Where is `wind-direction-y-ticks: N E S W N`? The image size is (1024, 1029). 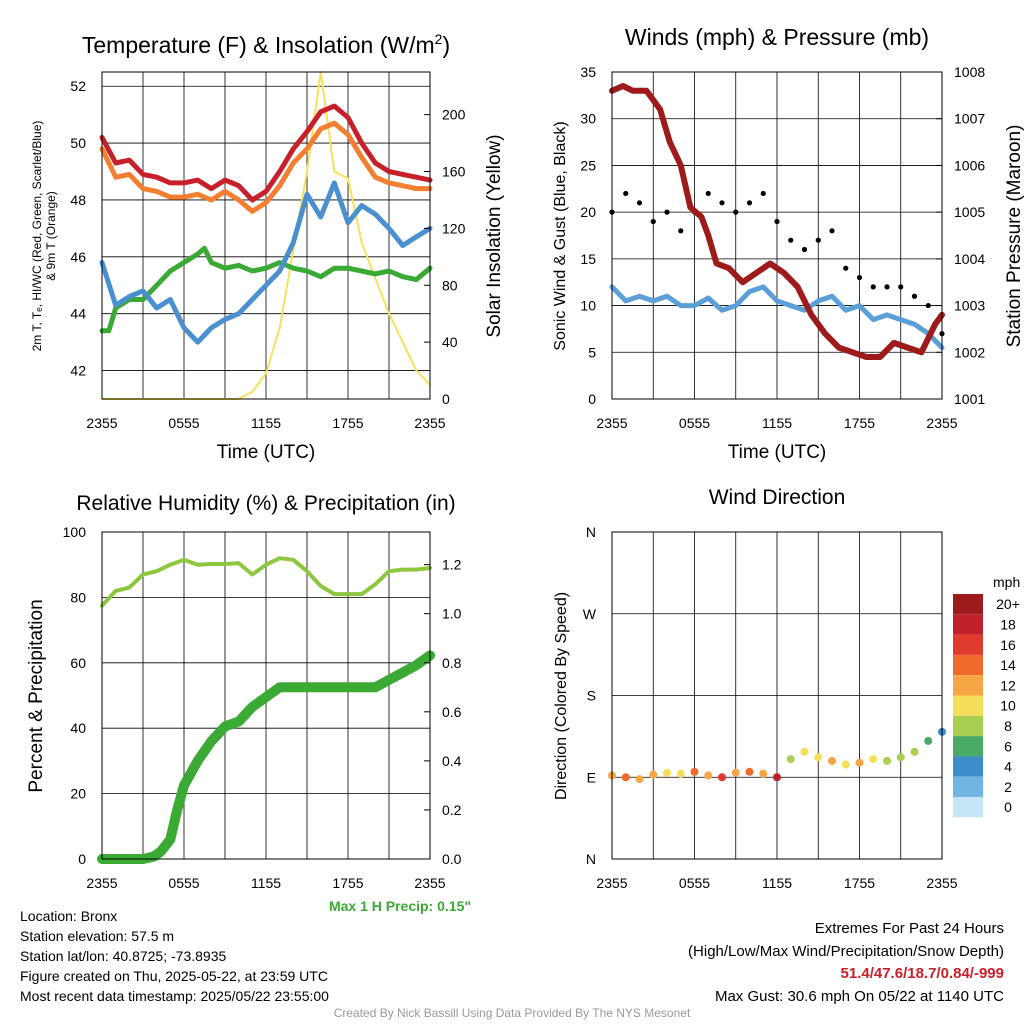
wind-direction-y-ticks: N E S W N is located at coordinates (590, 695).